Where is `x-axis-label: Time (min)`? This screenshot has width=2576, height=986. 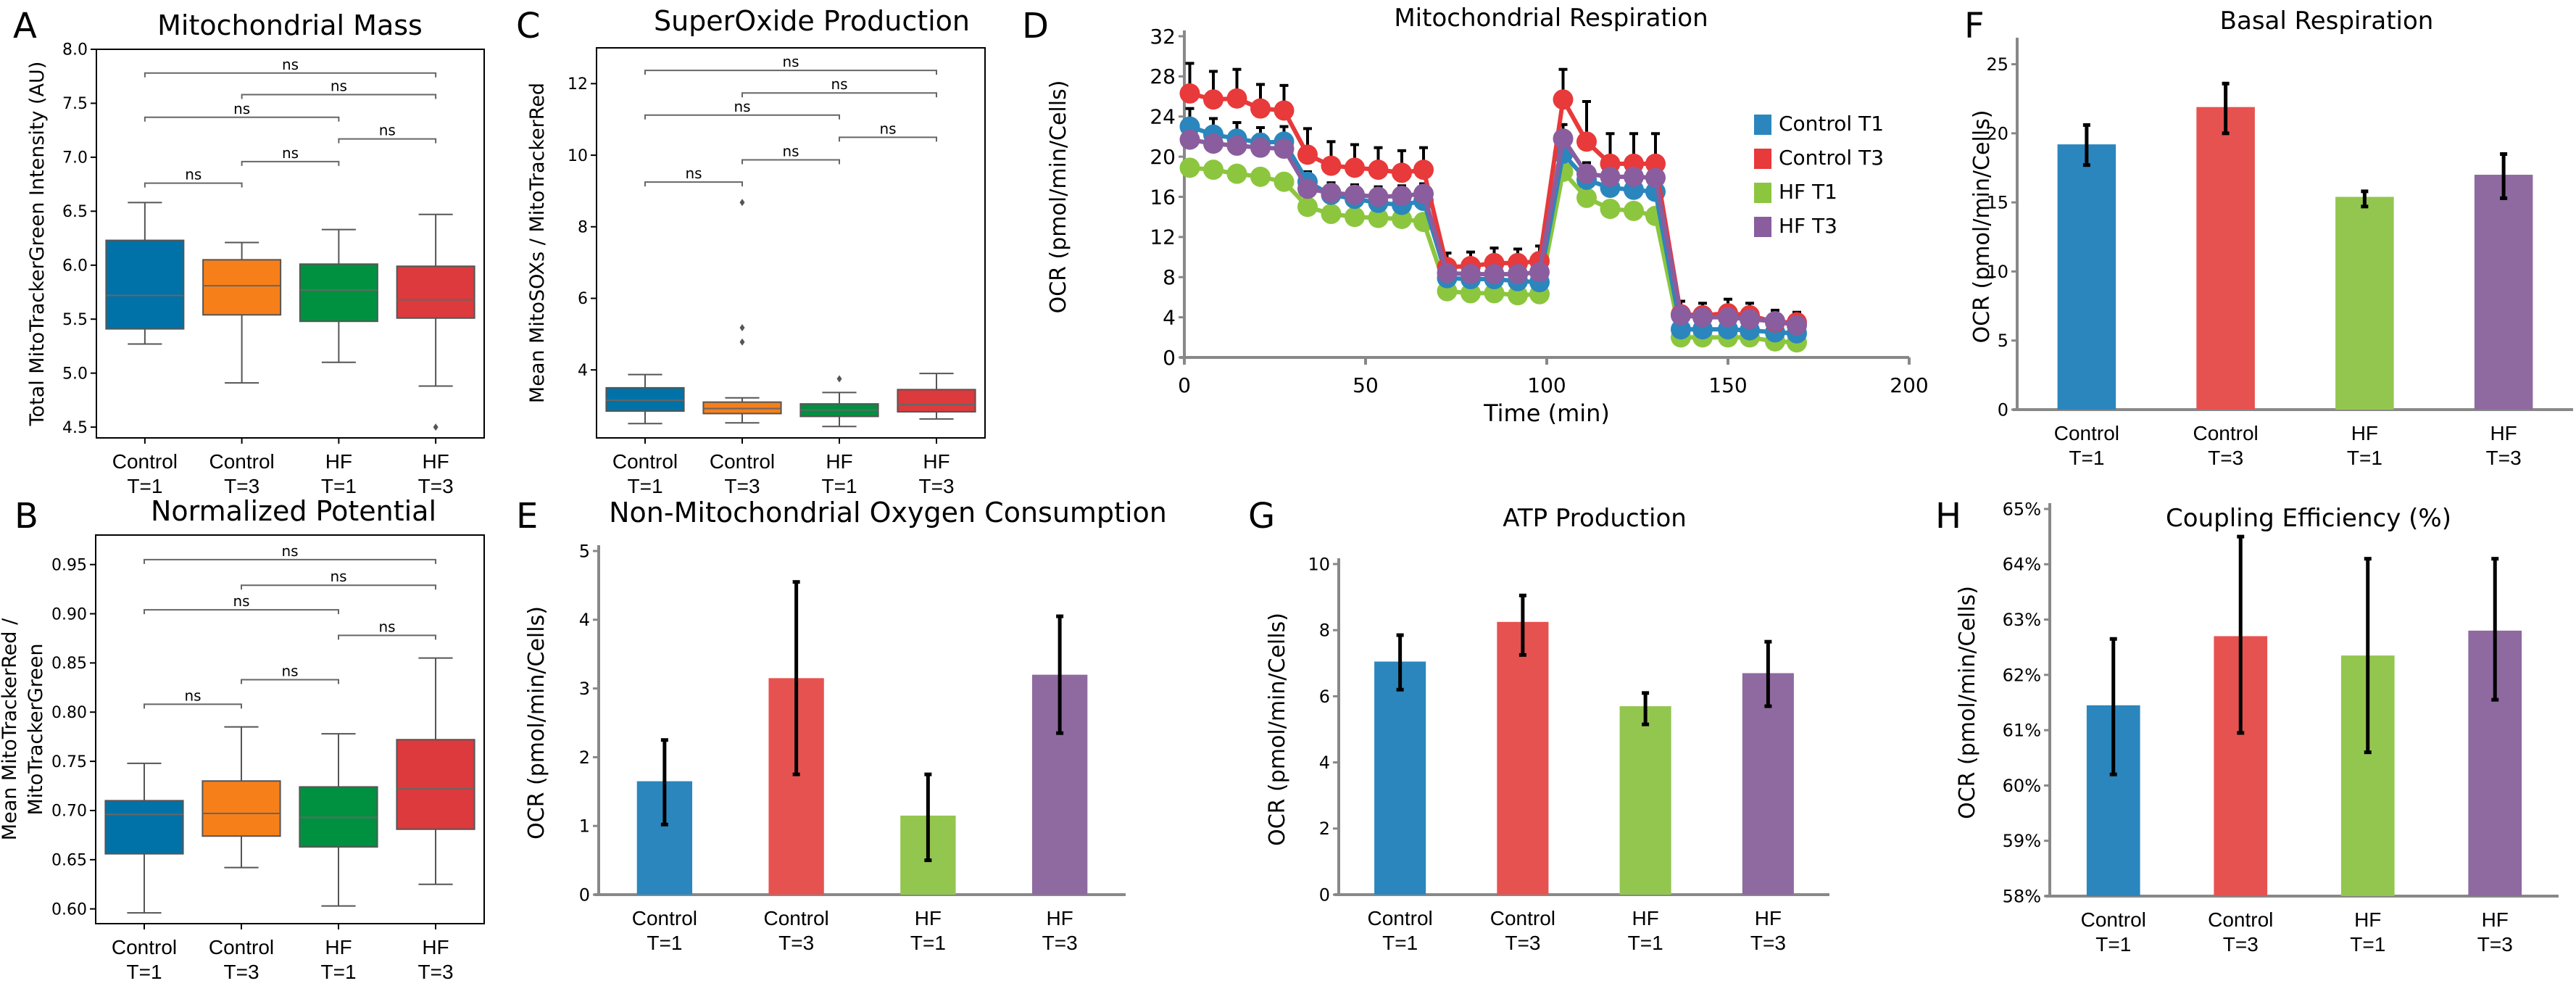
x-axis-label: Time (min) is located at coordinates (1546, 413).